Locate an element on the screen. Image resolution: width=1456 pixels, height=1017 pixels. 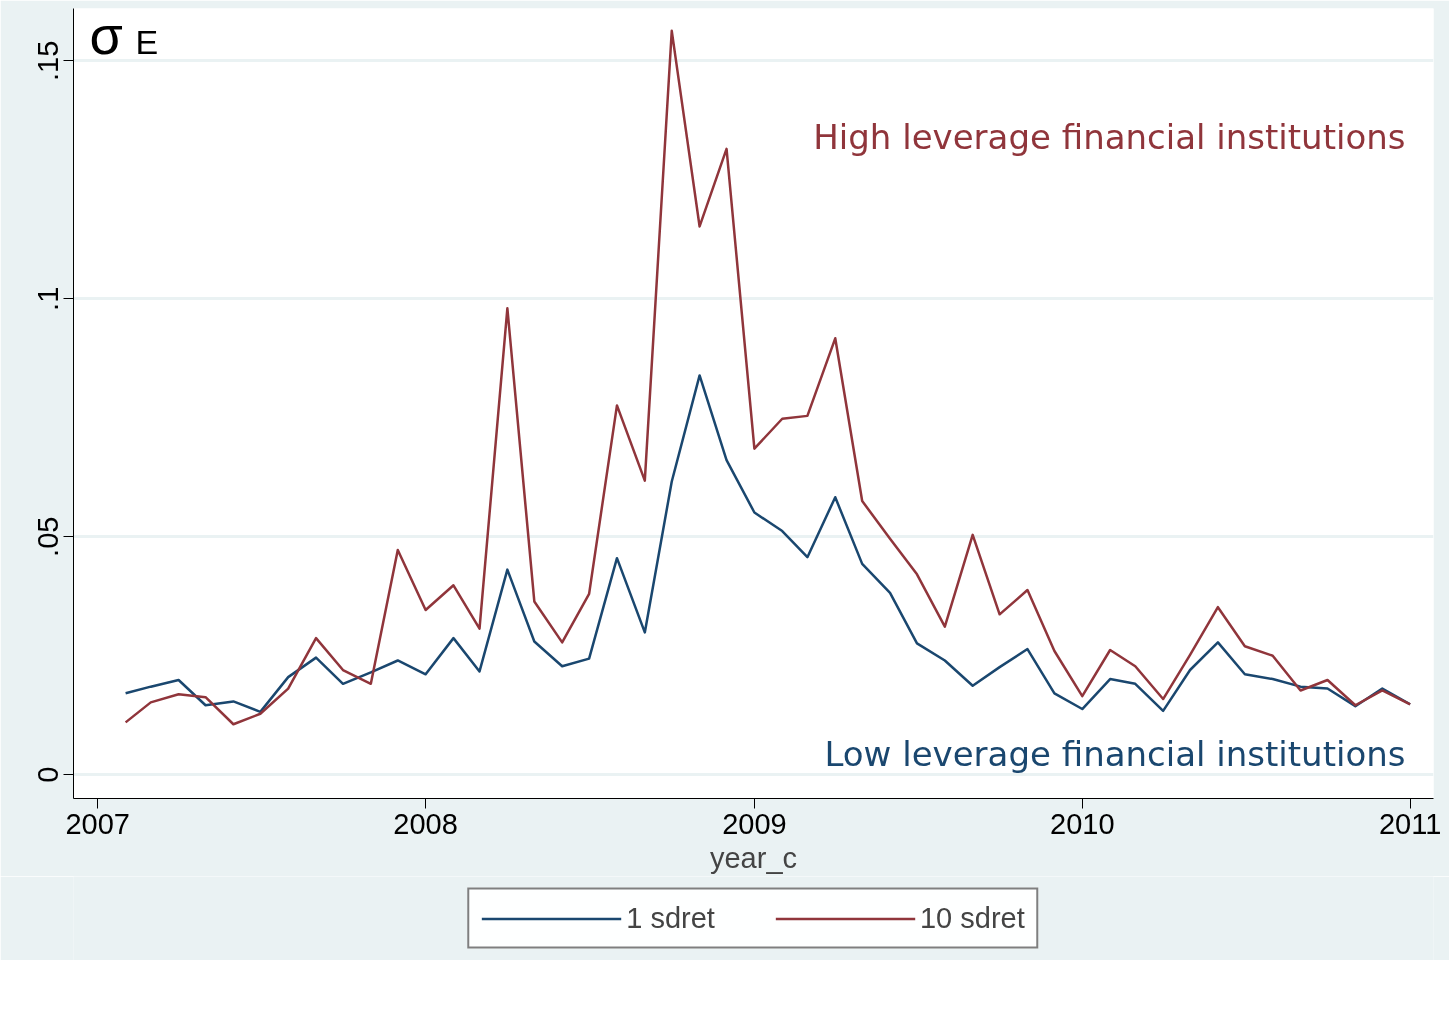
annotation: High leverage financial institutions is located at coordinates (1109, 136).